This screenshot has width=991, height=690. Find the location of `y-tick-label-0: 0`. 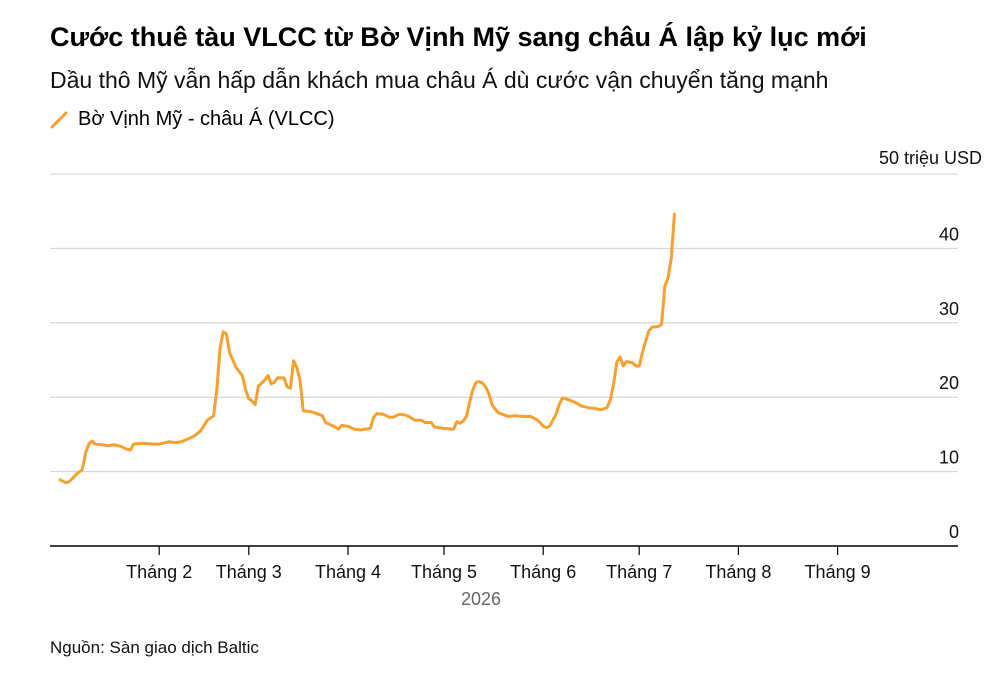

y-tick-label-0: 0 is located at coordinates (954, 532).